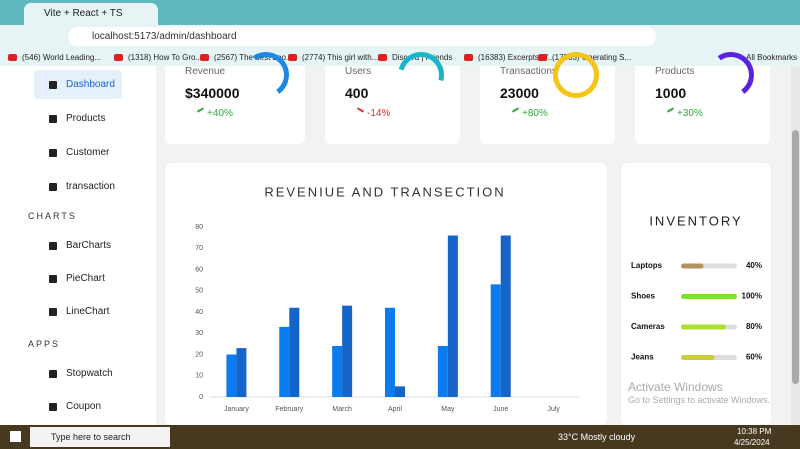 This screenshot has width=800, height=449. What do you see at coordinates (236, 409) in the screenshot?
I see `x-tick-label: January` at bounding box center [236, 409].